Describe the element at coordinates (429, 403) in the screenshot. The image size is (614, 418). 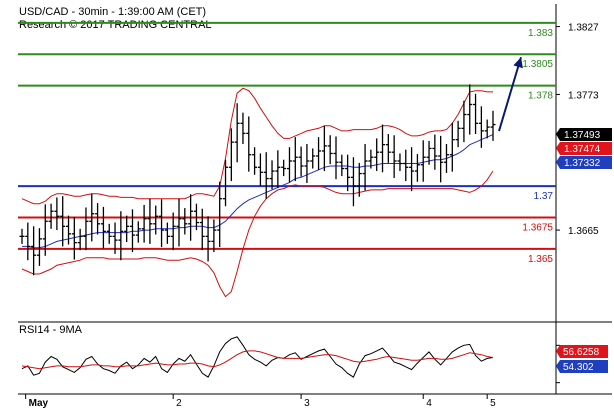
I see `x-tick-label: 4` at that location.